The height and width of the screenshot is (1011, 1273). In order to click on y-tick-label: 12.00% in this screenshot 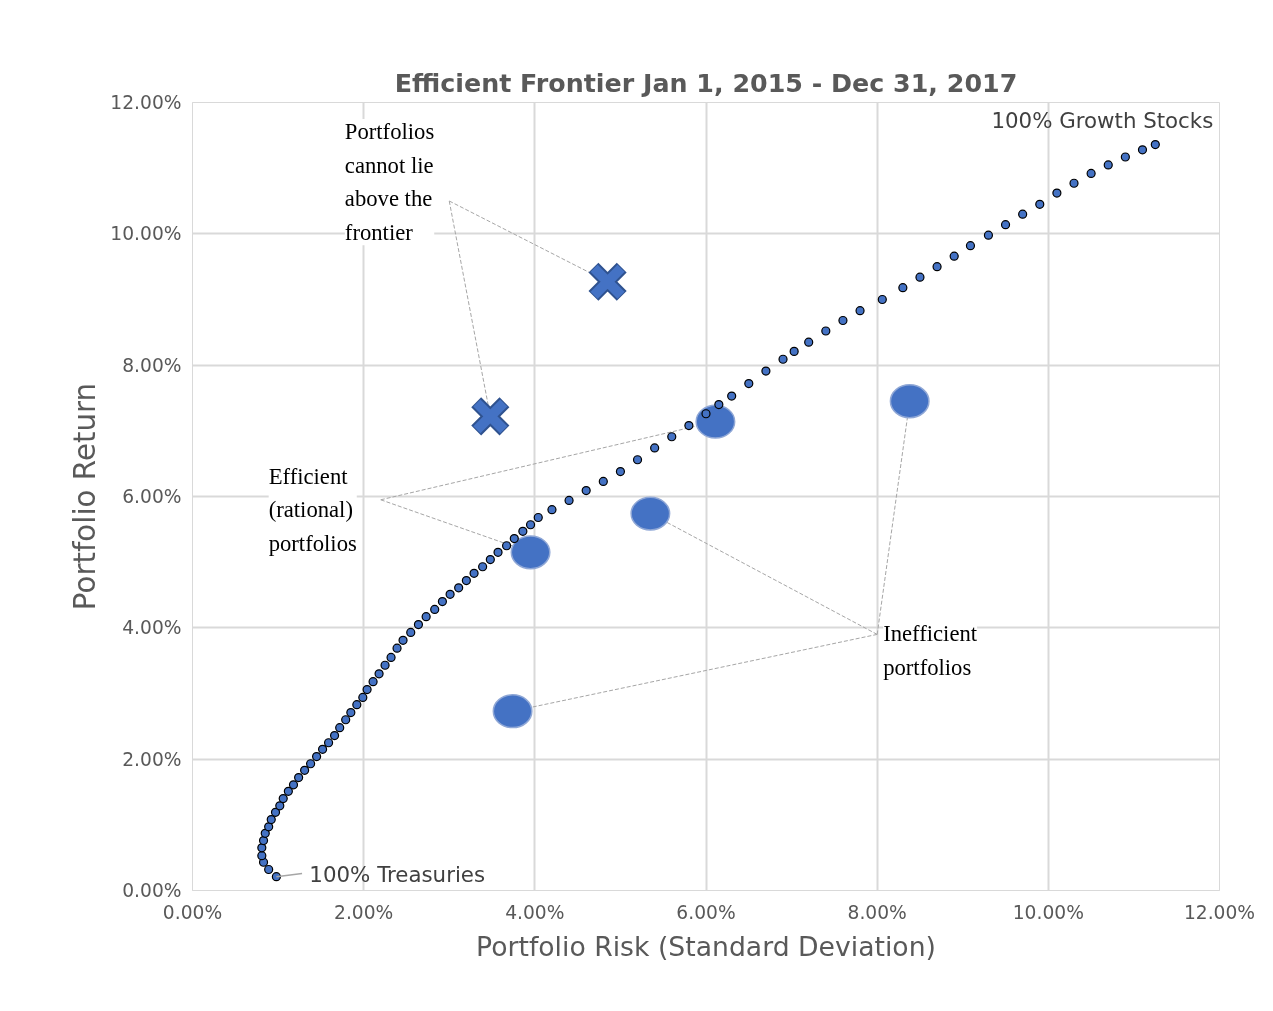, I will do `click(146, 102)`.